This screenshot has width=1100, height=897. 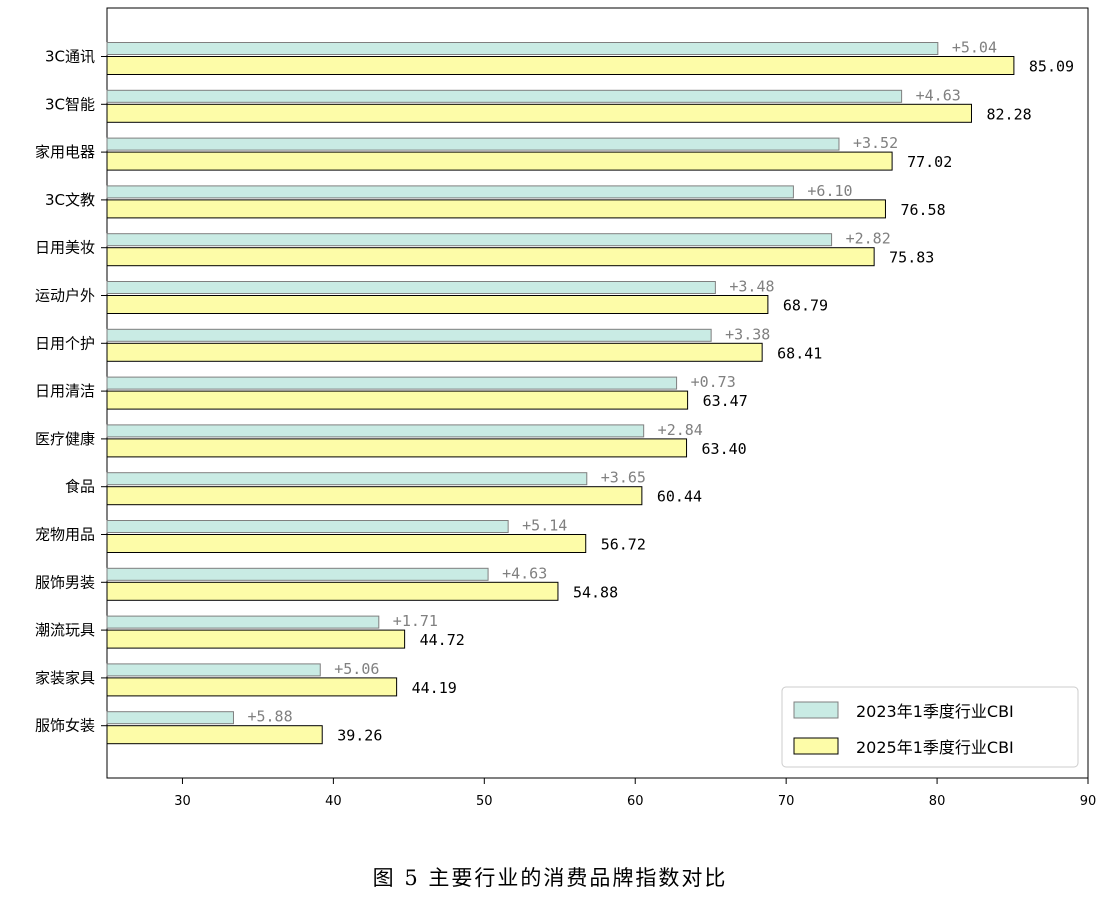 I want to click on category-label: 服饰女装, so click(x=65, y=726).